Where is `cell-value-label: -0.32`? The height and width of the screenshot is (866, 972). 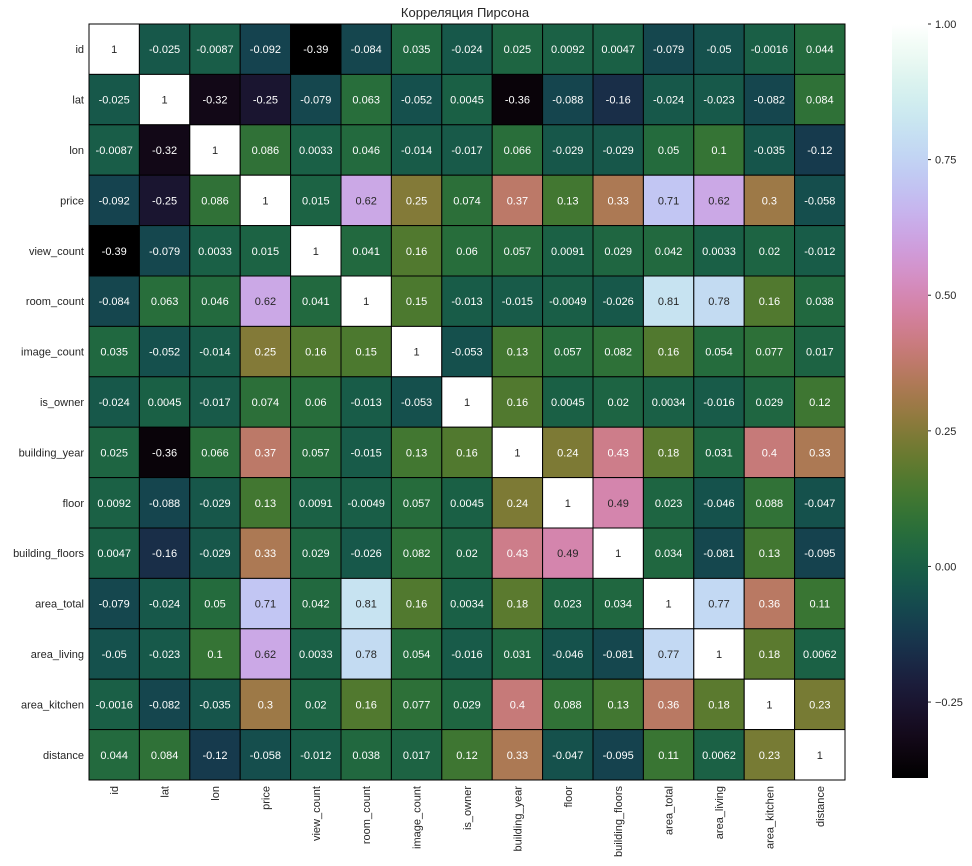 cell-value-label: -0.32 is located at coordinates (164, 151).